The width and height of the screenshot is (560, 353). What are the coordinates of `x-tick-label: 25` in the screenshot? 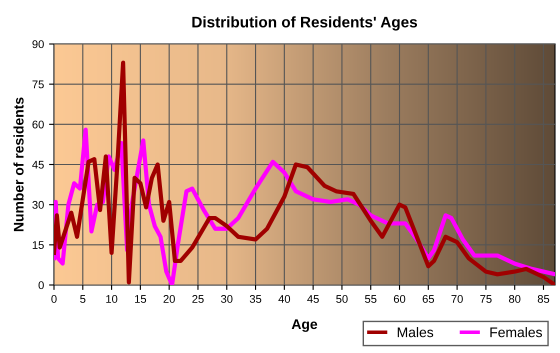 It's located at (198, 299).